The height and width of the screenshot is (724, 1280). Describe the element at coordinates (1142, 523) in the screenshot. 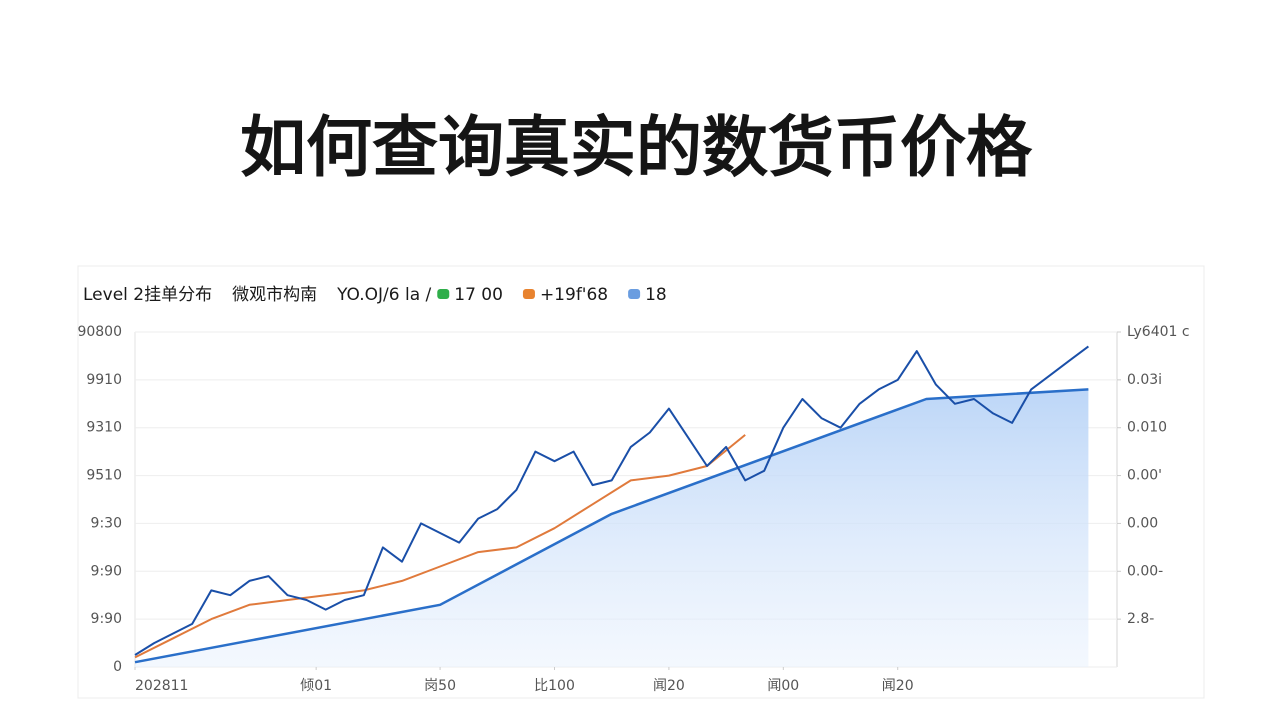

I see `y2-tick-label: 0.00` at that location.